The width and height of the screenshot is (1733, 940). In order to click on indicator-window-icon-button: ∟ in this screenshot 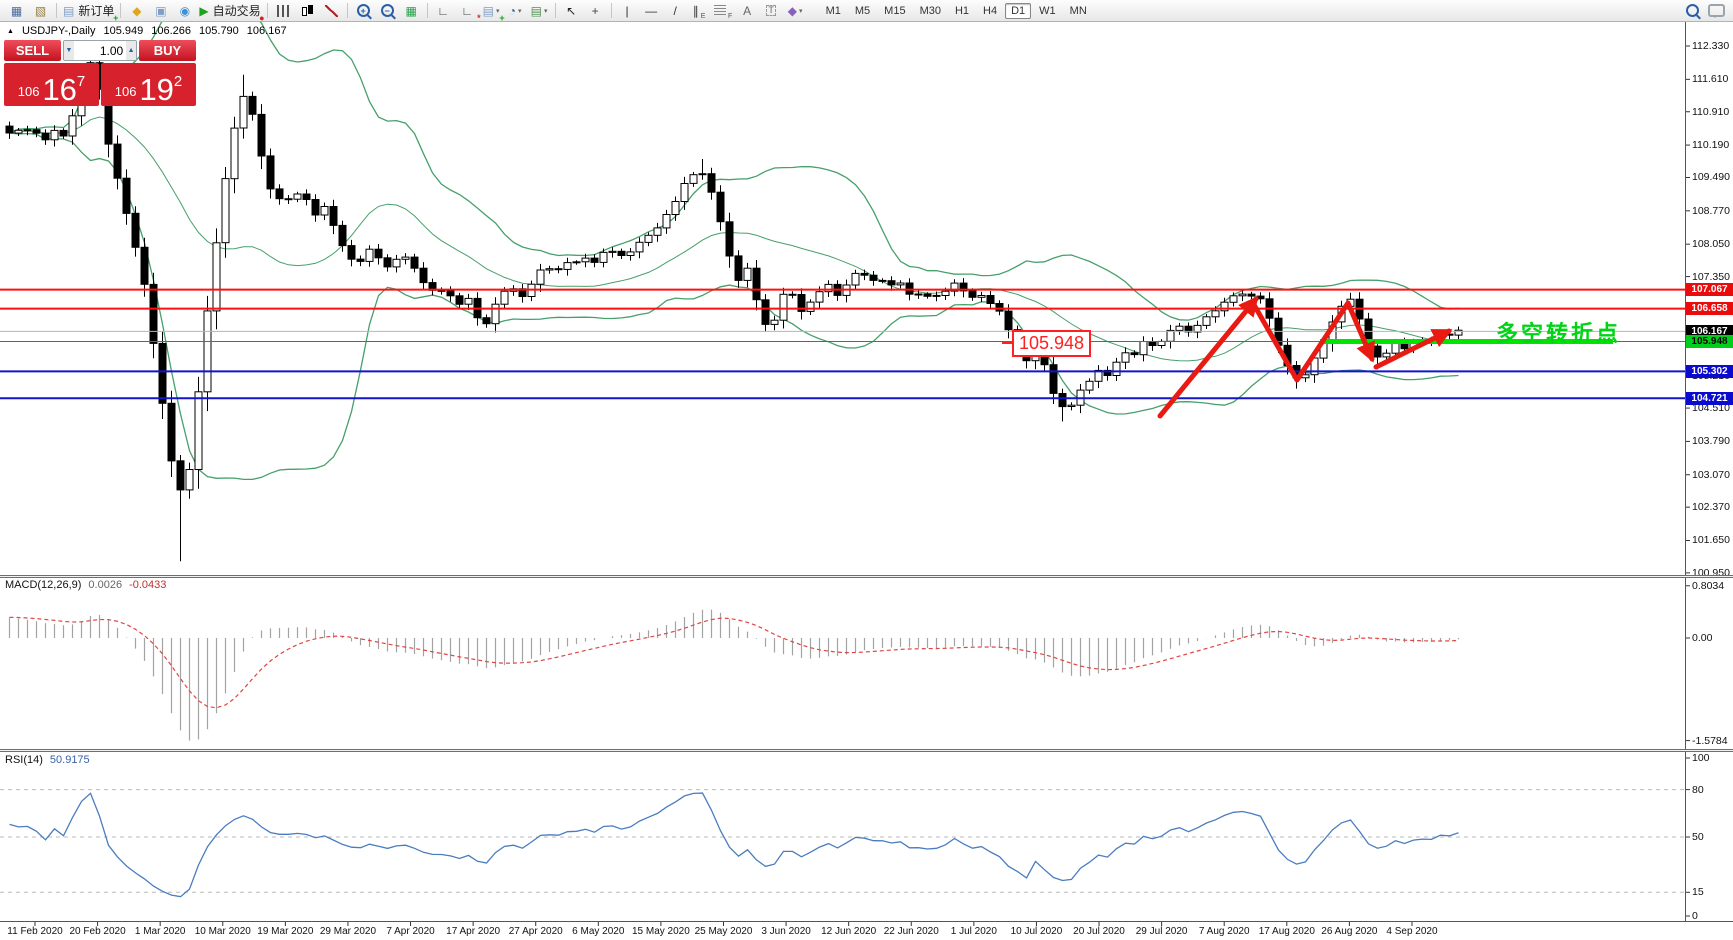, I will do `click(443, 11)`.